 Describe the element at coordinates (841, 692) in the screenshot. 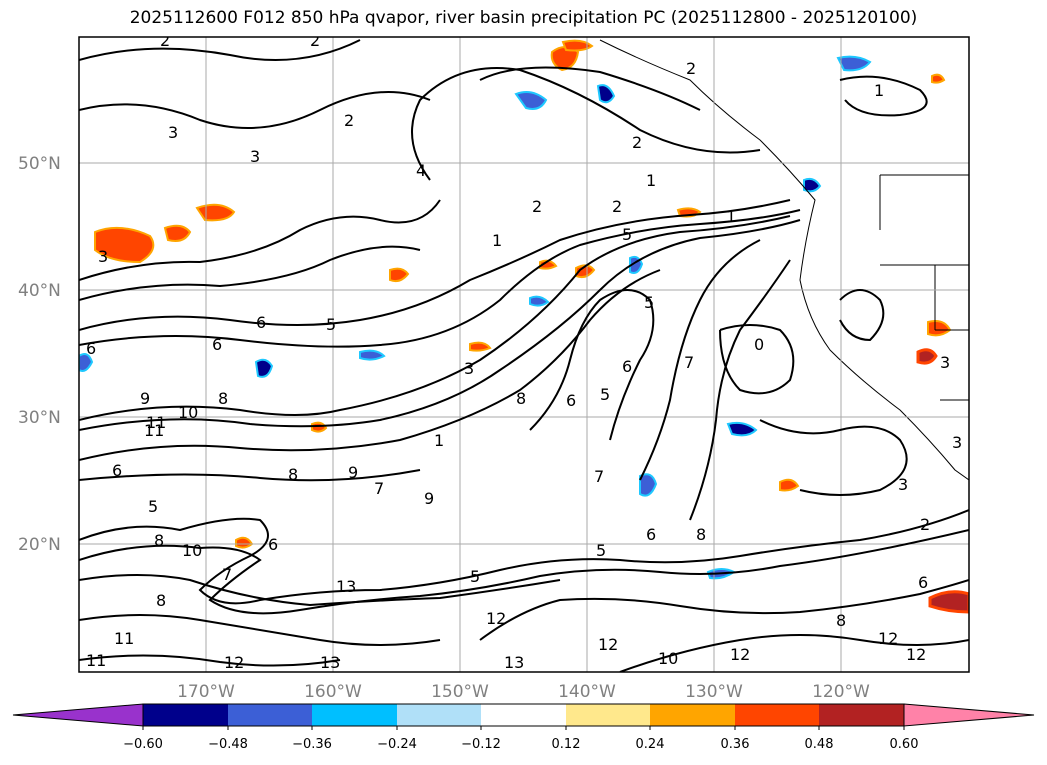

I see `lon-label-120w: 120°W` at that location.